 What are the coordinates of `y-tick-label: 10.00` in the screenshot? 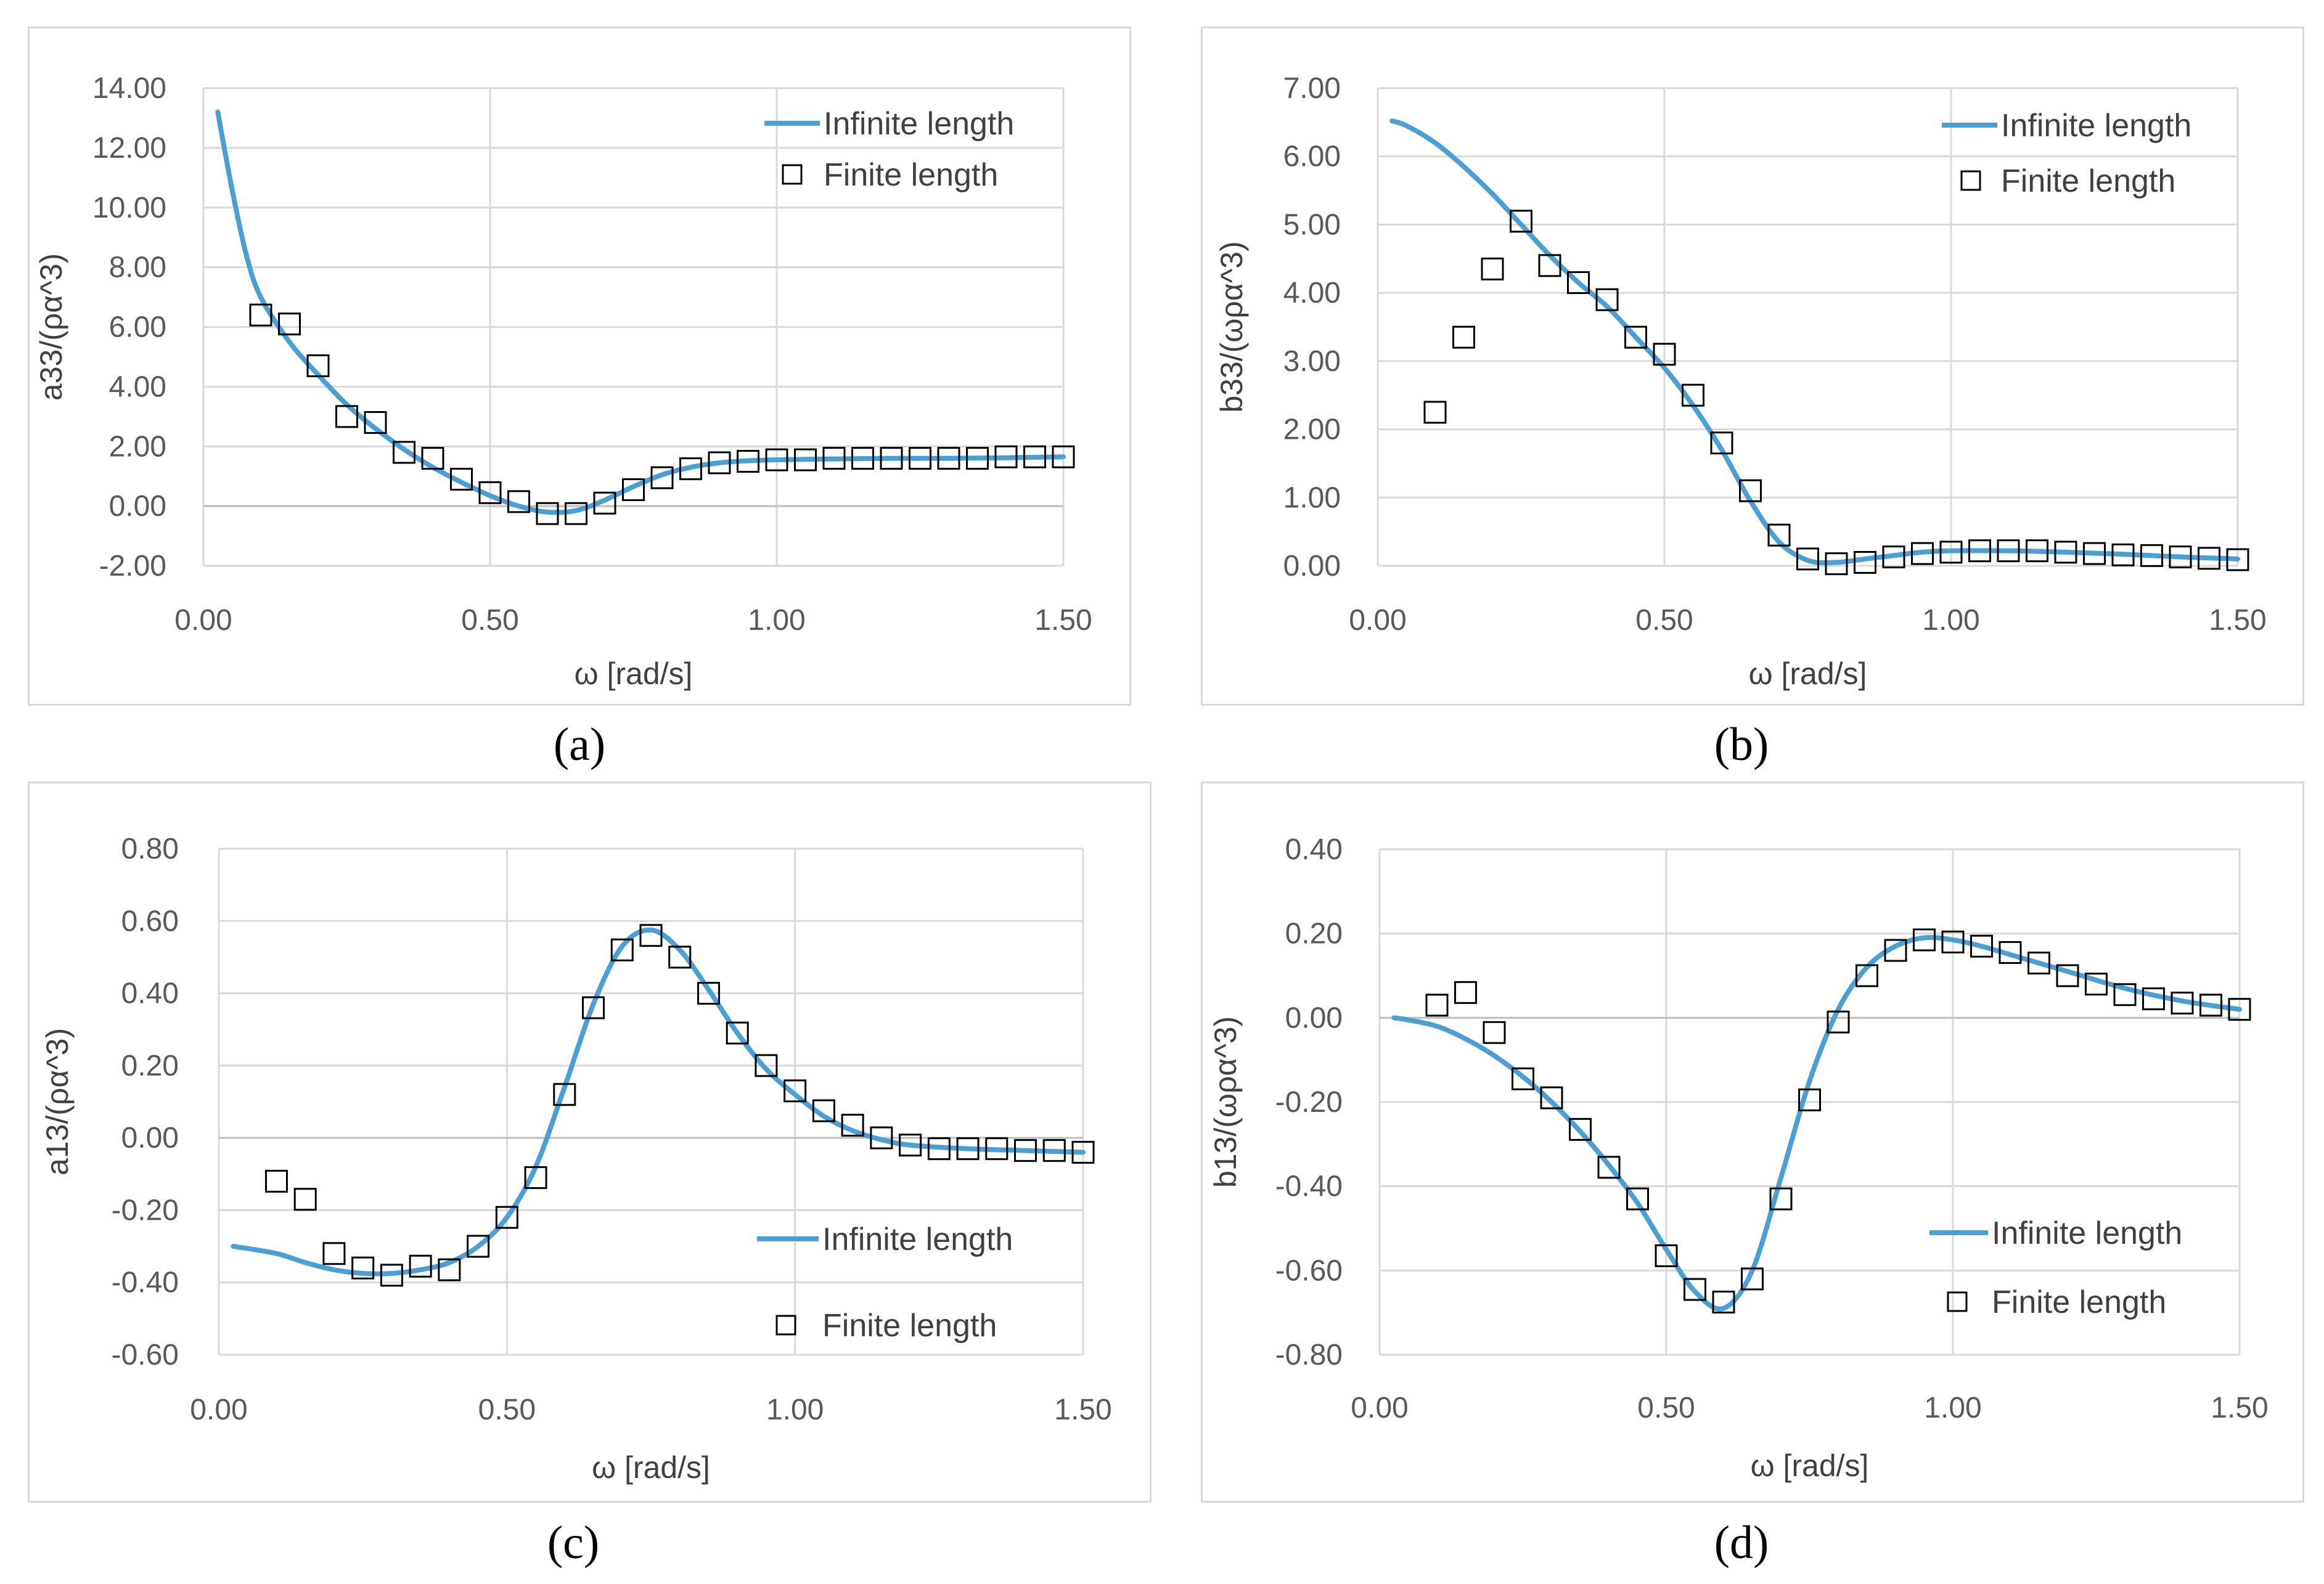 It's located at (129, 208).